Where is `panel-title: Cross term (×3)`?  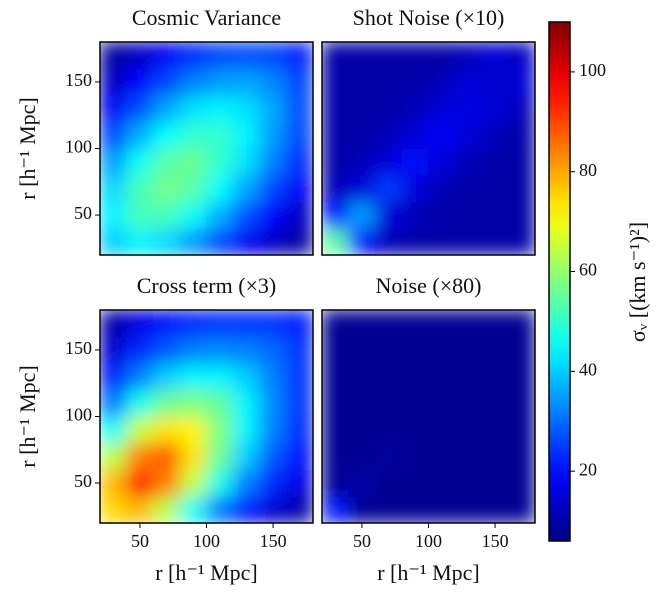
panel-title: Cross term (×3) is located at coordinates (207, 285).